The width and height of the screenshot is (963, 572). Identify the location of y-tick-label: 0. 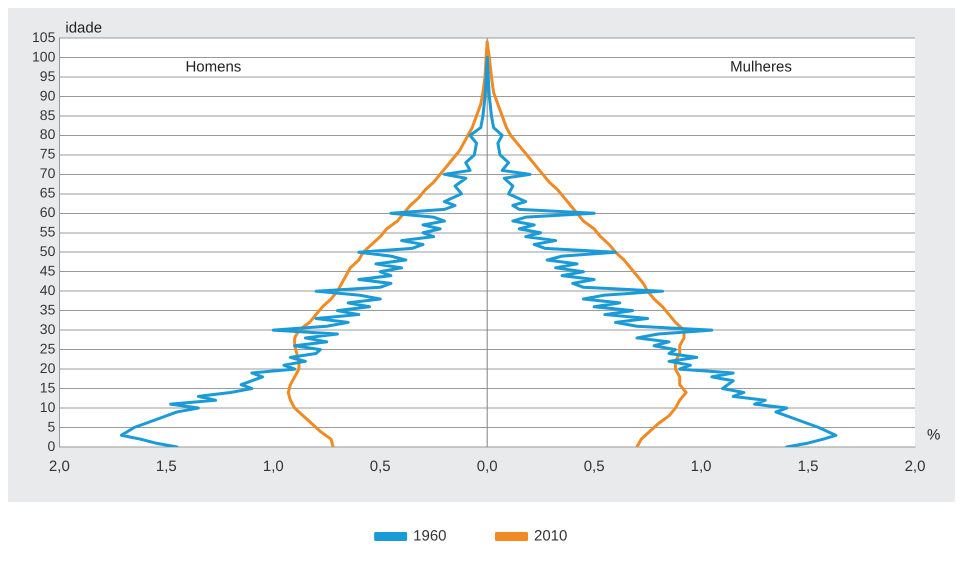
(52, 446).